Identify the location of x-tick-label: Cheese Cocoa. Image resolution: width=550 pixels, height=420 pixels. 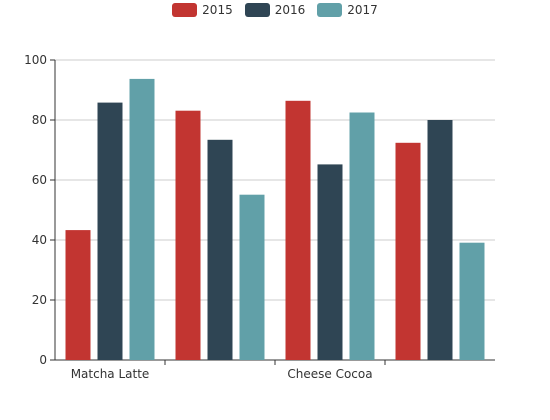
(329, 374).